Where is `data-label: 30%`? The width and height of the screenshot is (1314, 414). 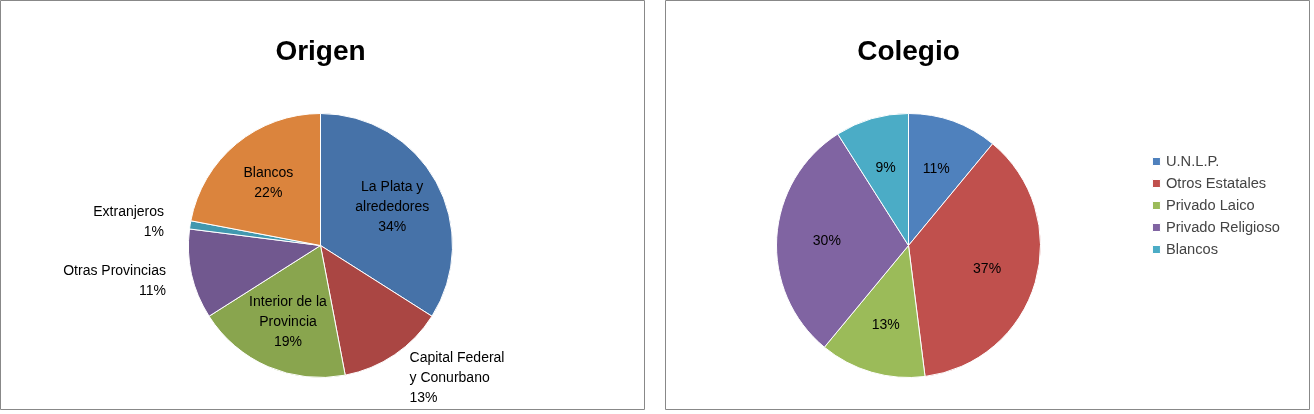
data-label: 30% is located at coordinates (826, 240).